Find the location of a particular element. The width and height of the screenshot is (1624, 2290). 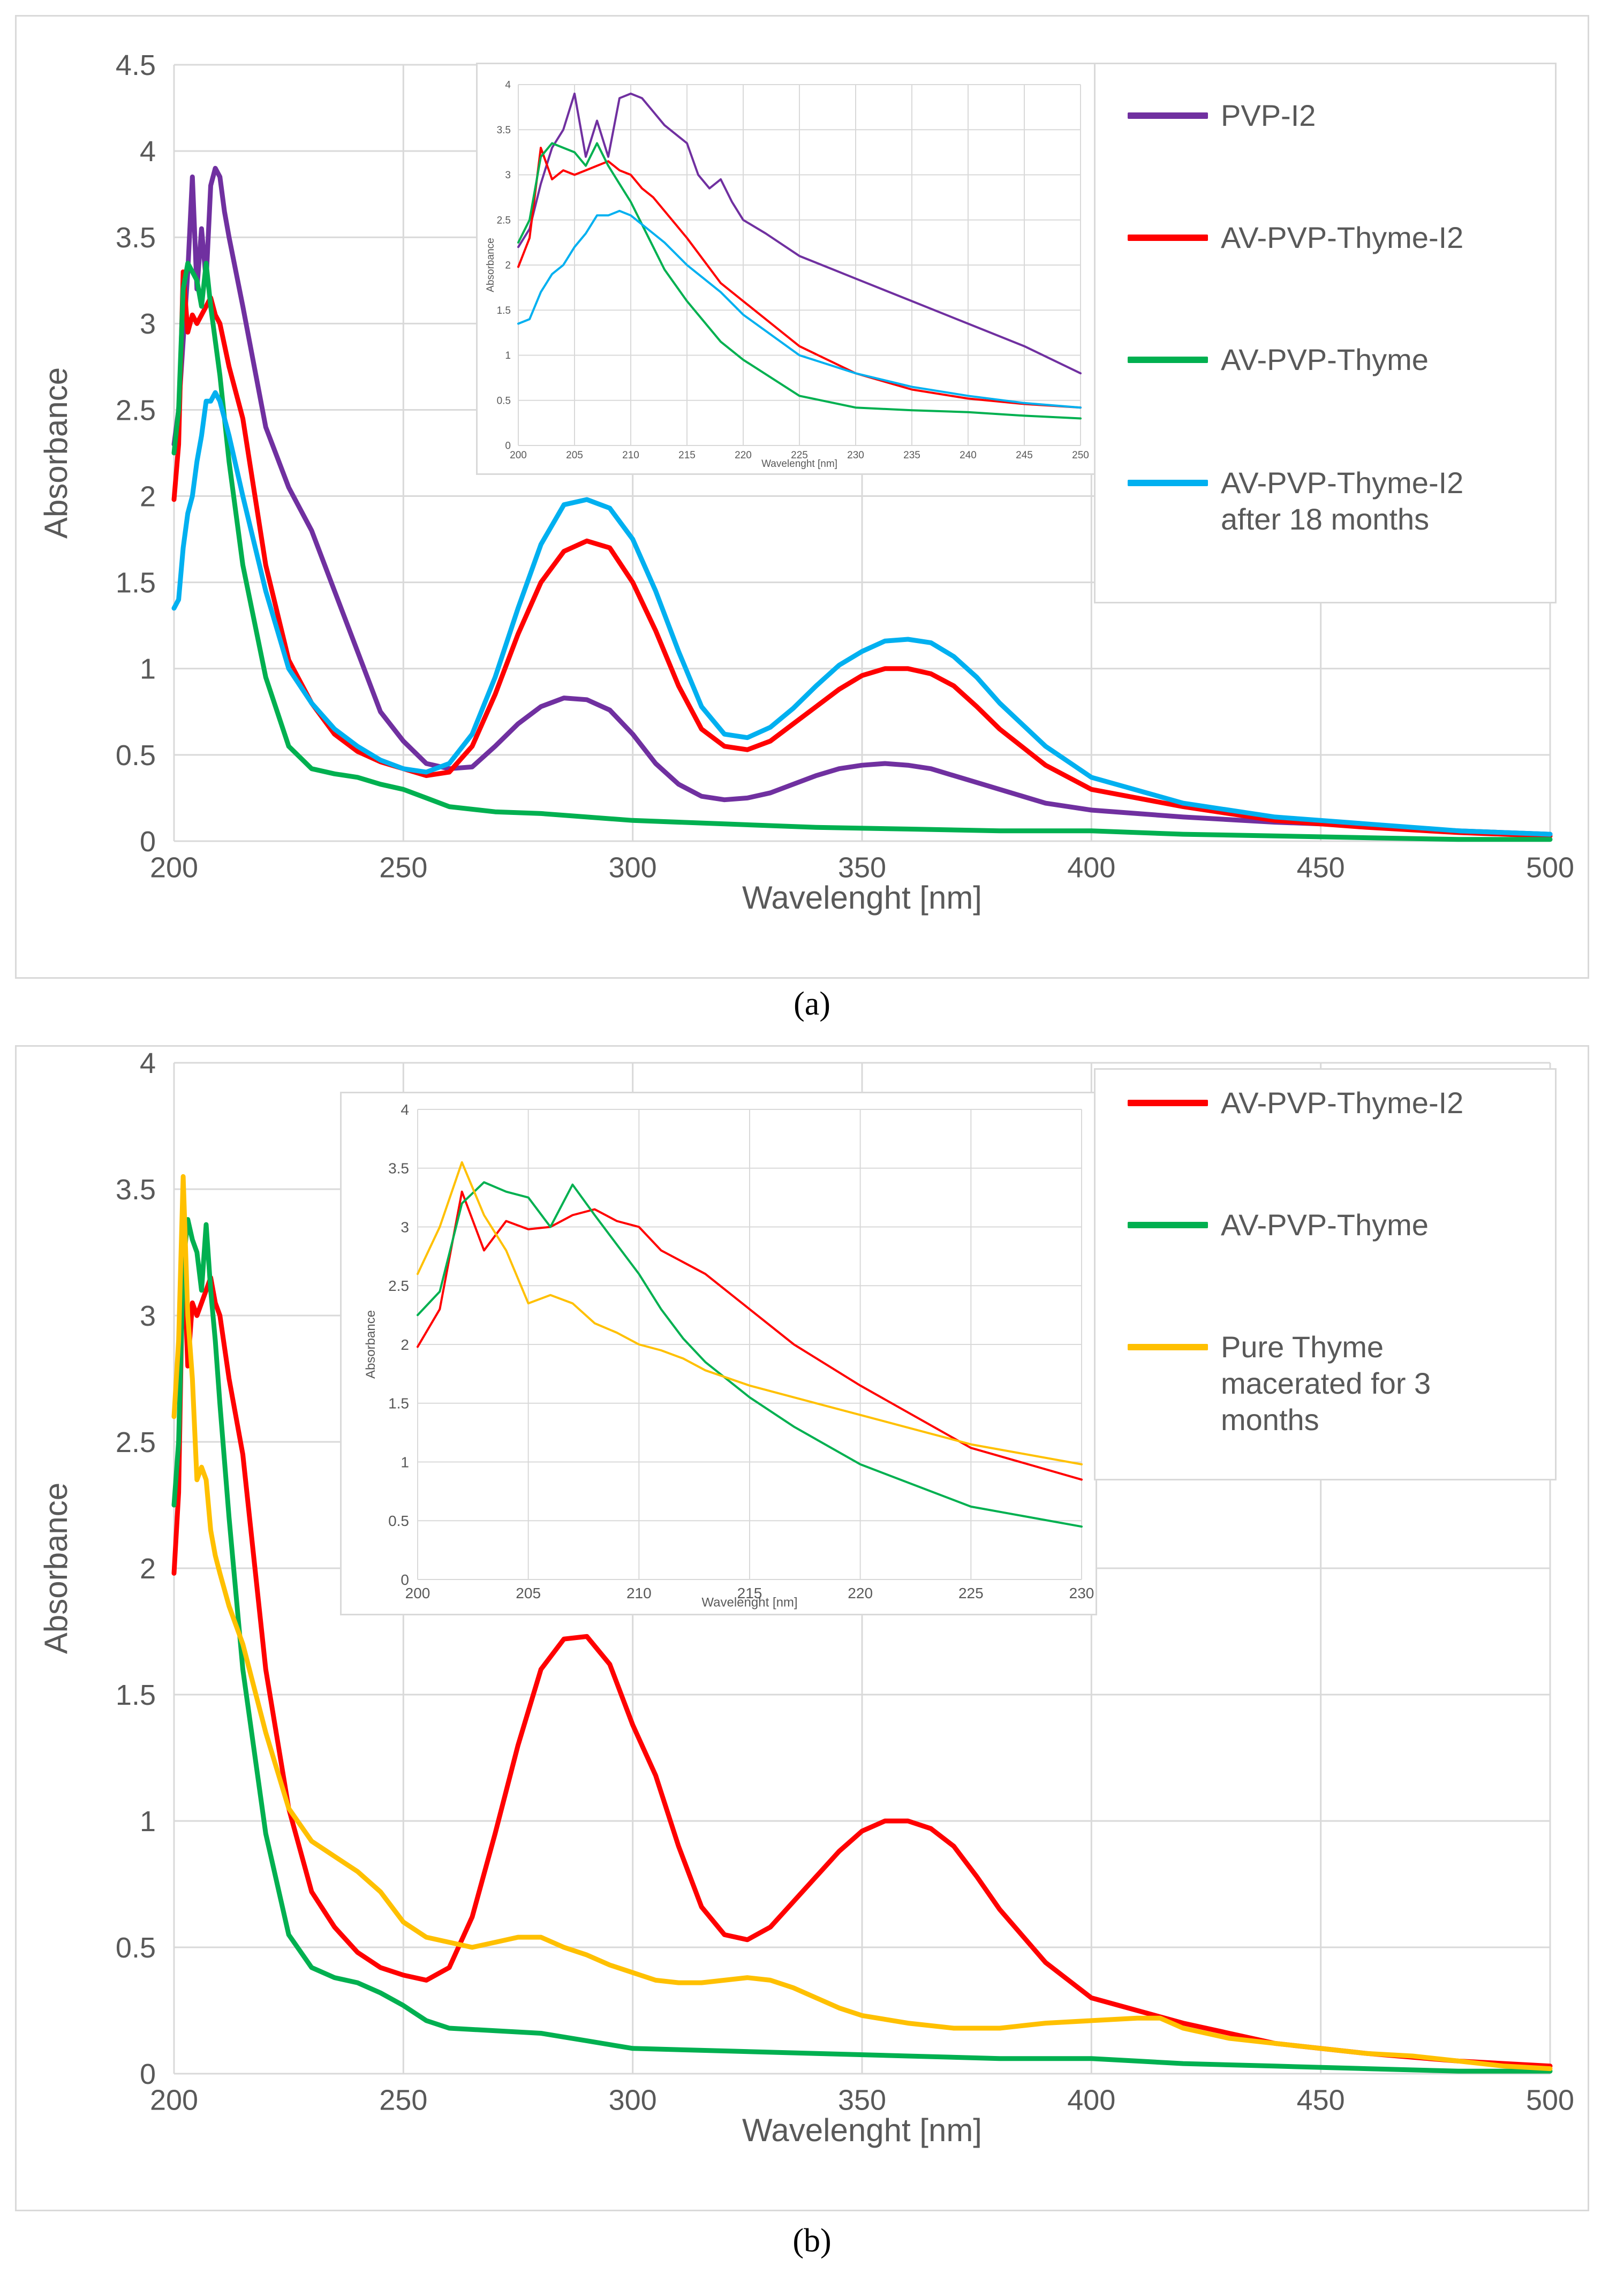

inset-b-y-tick-label: 3.5 is located at coordinates (399, 1168).